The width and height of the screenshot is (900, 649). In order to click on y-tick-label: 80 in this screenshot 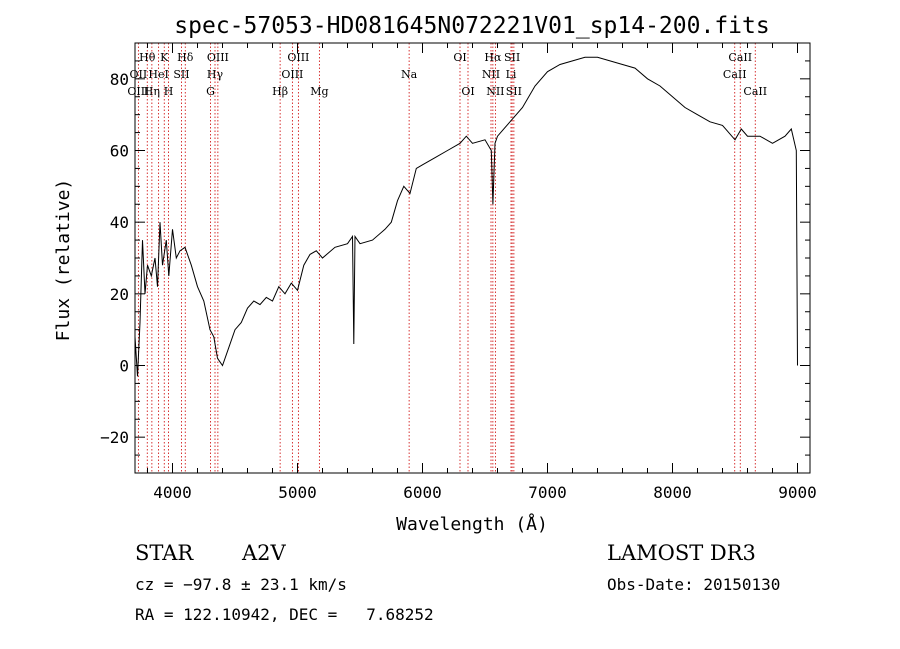, I will do `click(119, 79)`.